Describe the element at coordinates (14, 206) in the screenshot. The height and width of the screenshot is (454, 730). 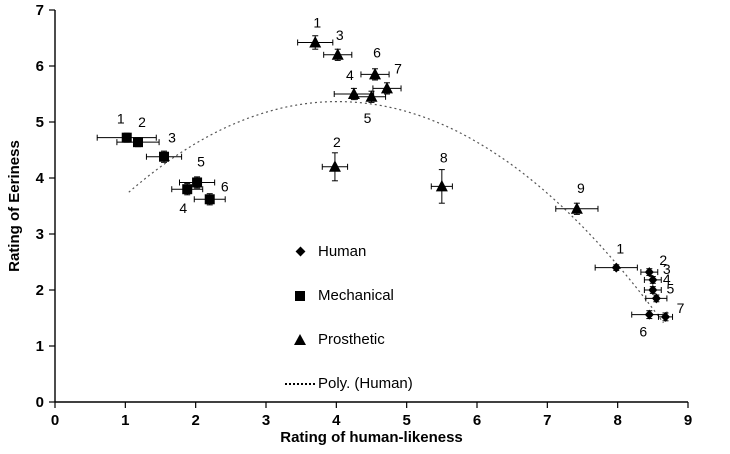
I see `y-axis-title: Rating of Eeriness` at that location.